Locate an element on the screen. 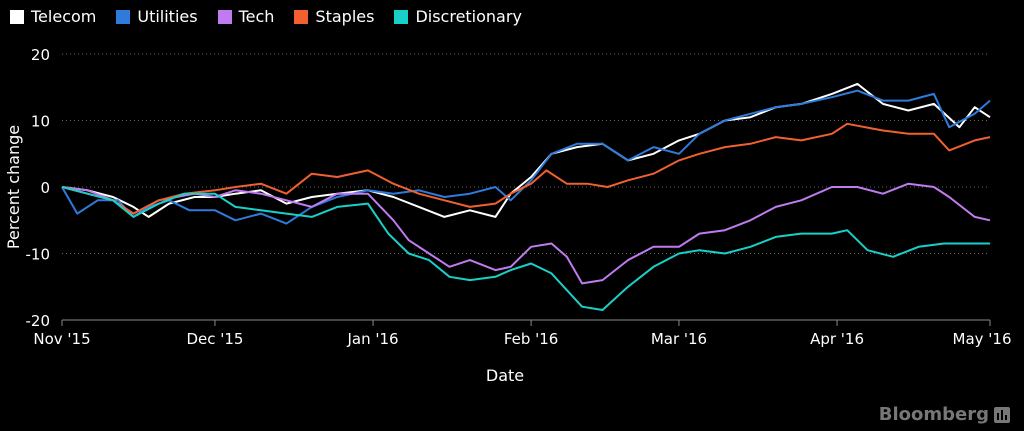 The width and height of the screenshot is (1024, 431). brand-name: Bloomberg is located at coordinates (933, 414).